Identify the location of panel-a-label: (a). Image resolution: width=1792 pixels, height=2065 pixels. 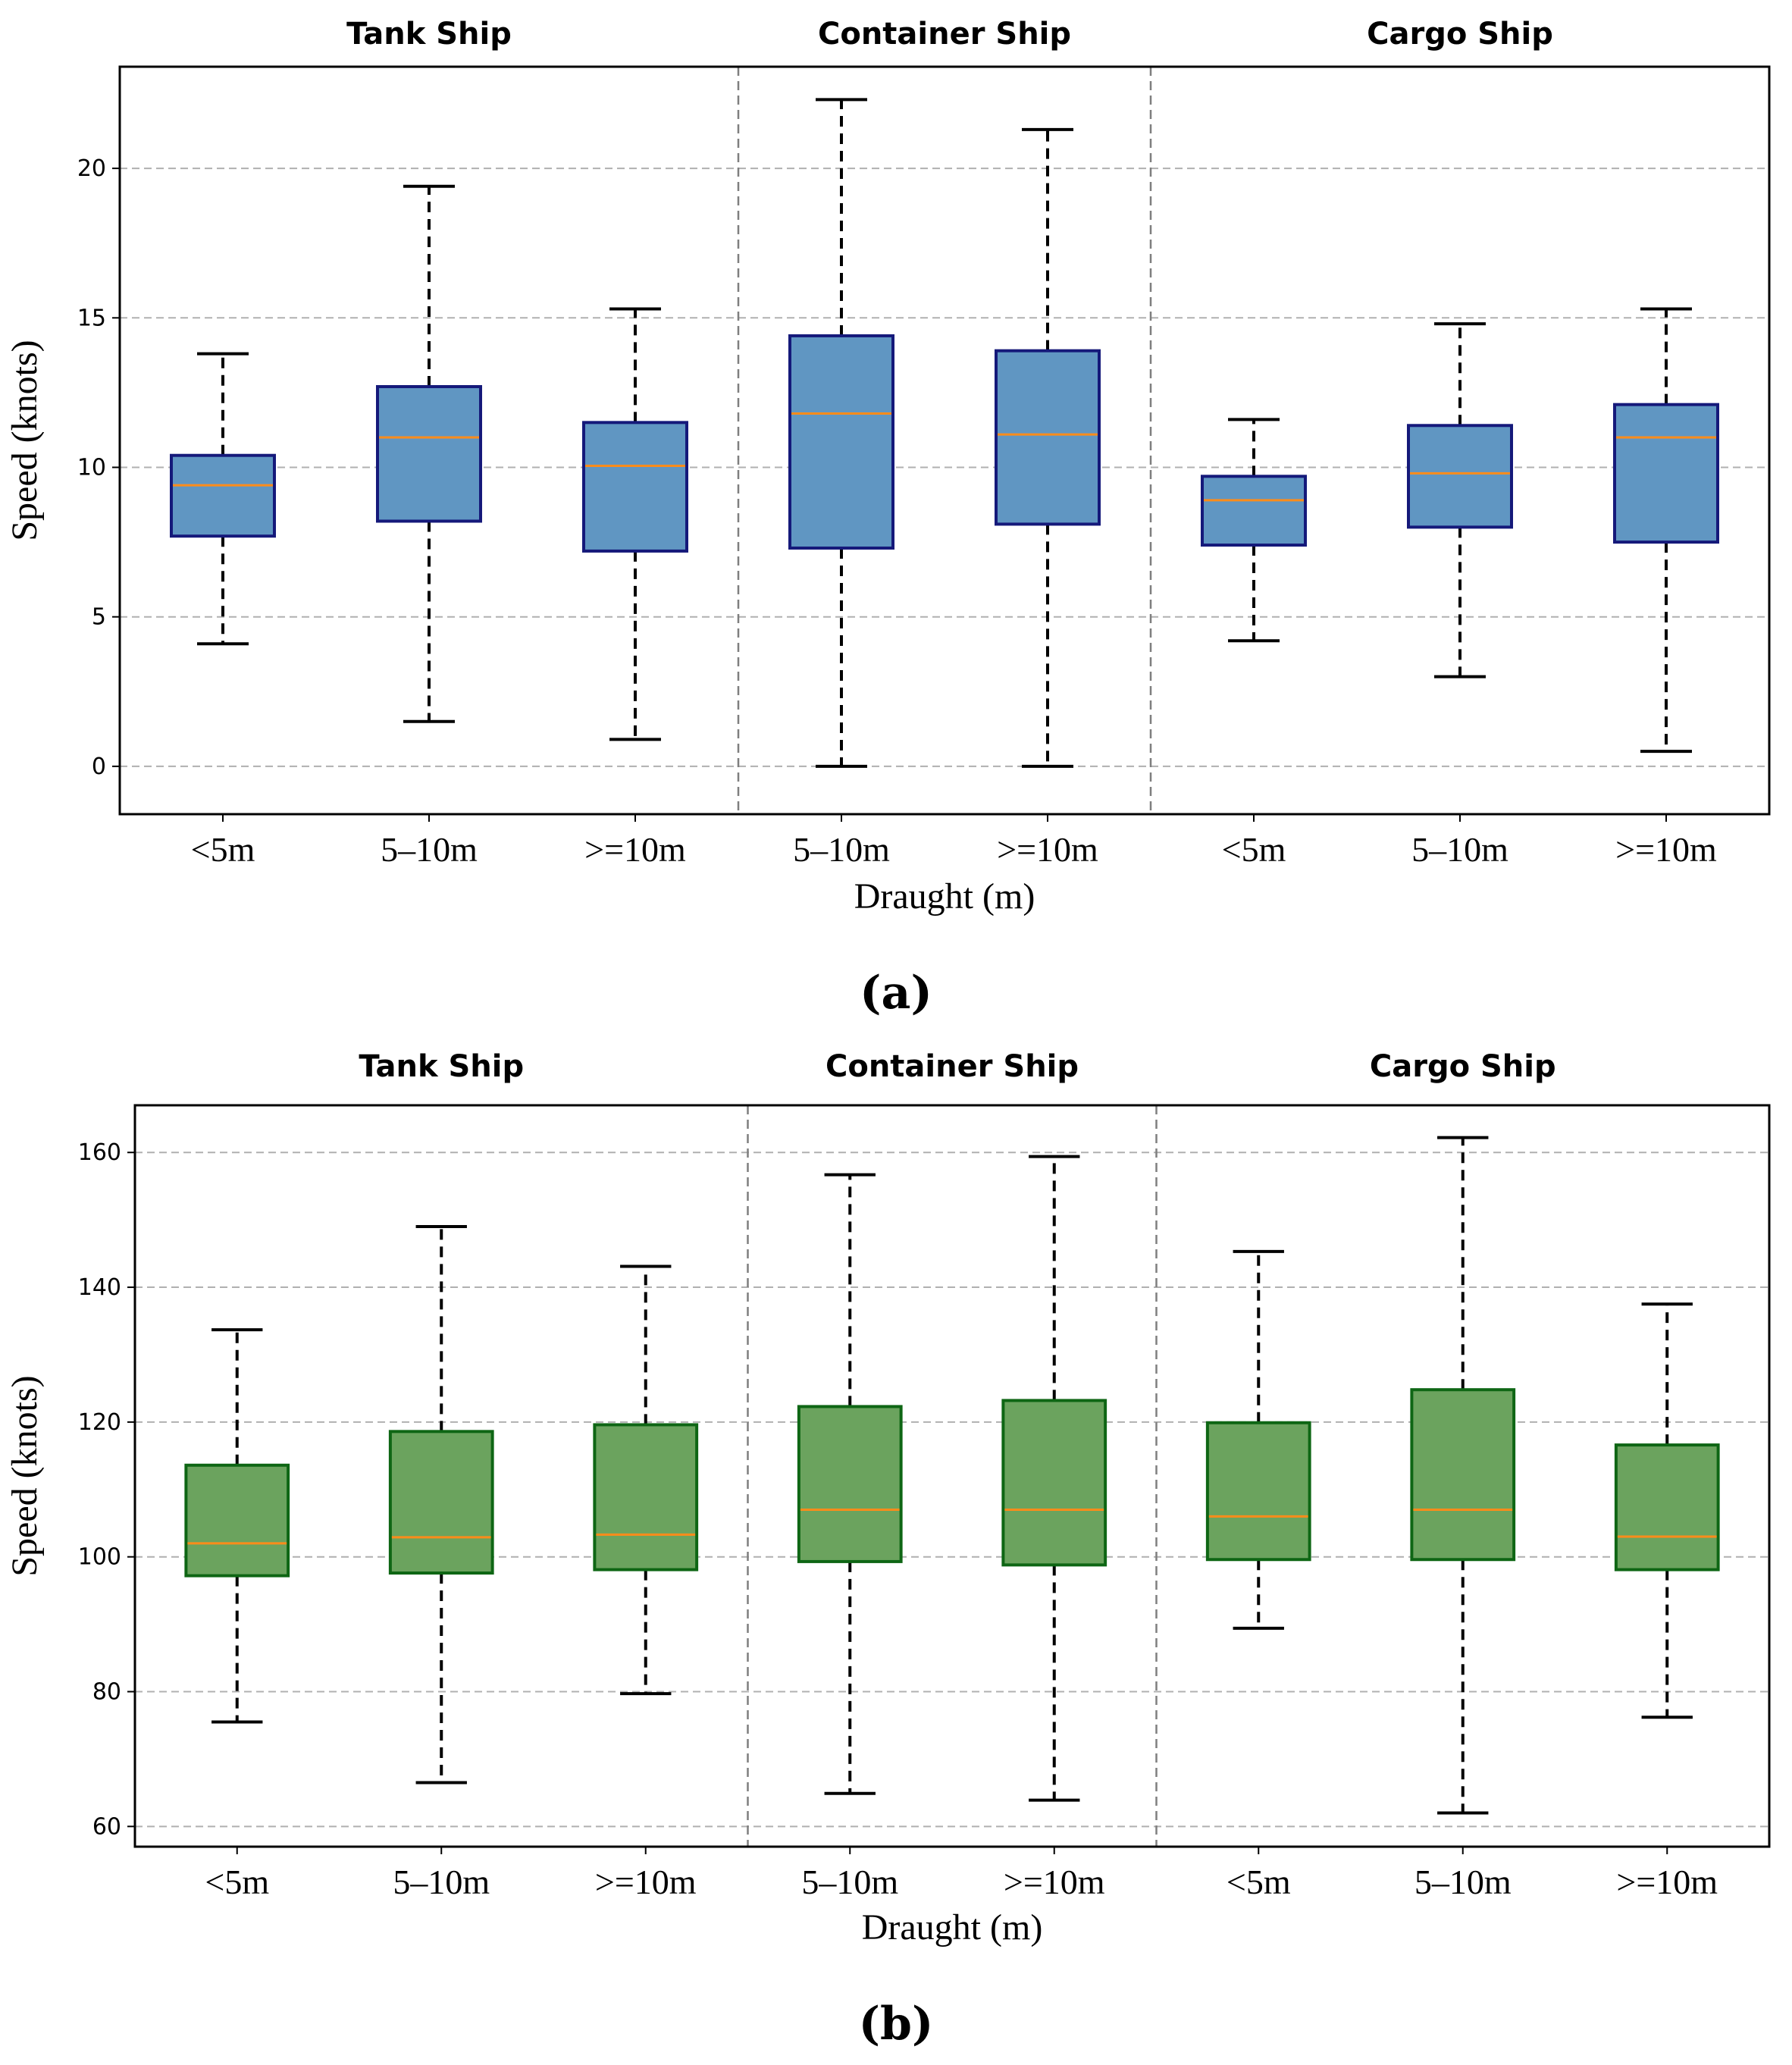
(896, 993).